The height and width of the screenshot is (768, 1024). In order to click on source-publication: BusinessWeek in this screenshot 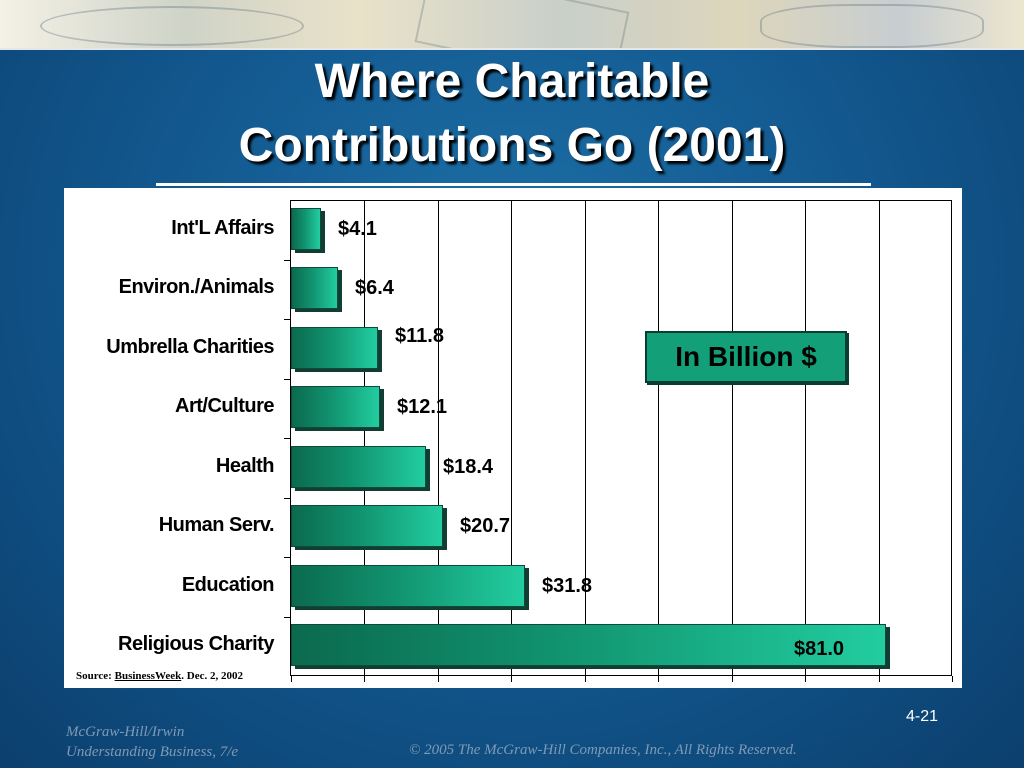, I will do `click(148, 676)`.